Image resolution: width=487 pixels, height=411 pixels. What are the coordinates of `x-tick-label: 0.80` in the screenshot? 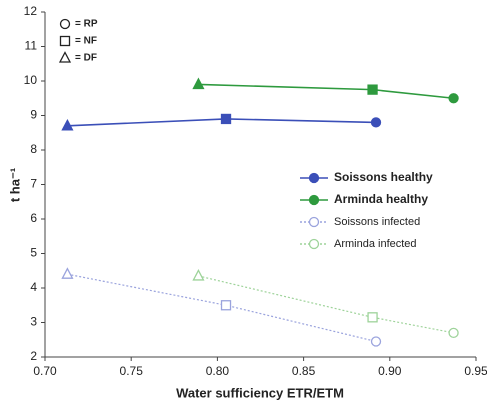 It's located at (218, 371).